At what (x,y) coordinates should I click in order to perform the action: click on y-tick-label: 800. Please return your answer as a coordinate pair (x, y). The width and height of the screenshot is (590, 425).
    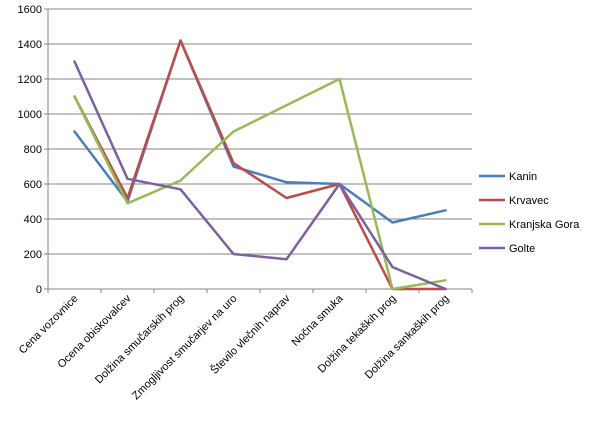
    Looking at the image, I should click on (33, 150).